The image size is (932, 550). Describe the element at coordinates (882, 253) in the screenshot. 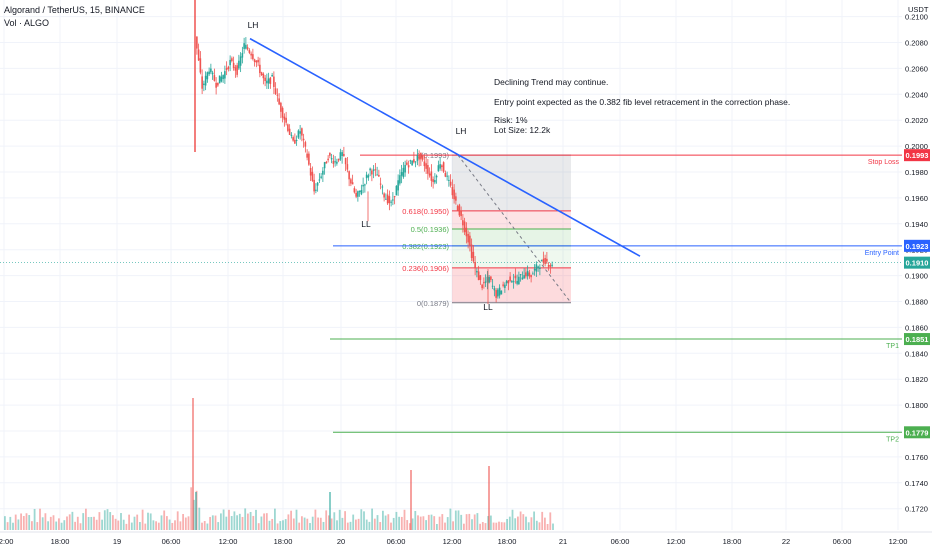

I see `level-label: Entry Point` at that location.